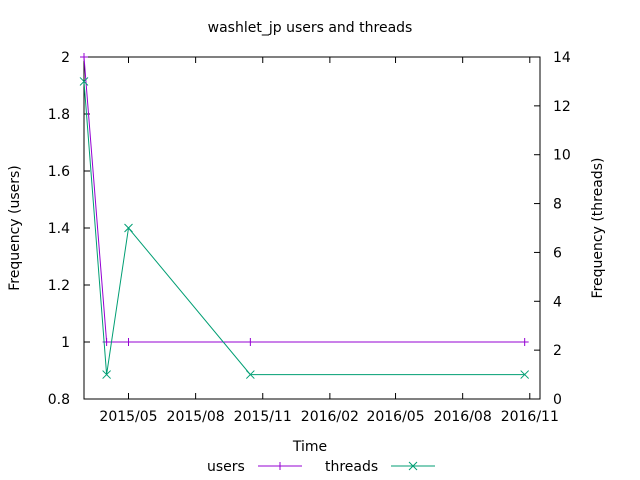 The image size is (640, 480). Describe the element at coordinates (557, 351) in the screenshot. I see `y-right-tick-label: 2` at that location.